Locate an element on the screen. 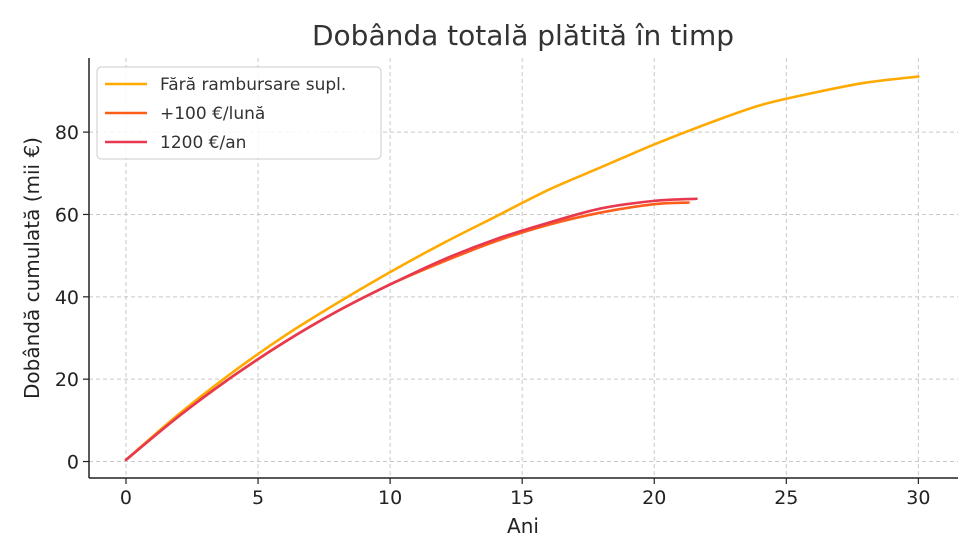  x-tick-label: 10 is located at coordinates (390, 498).